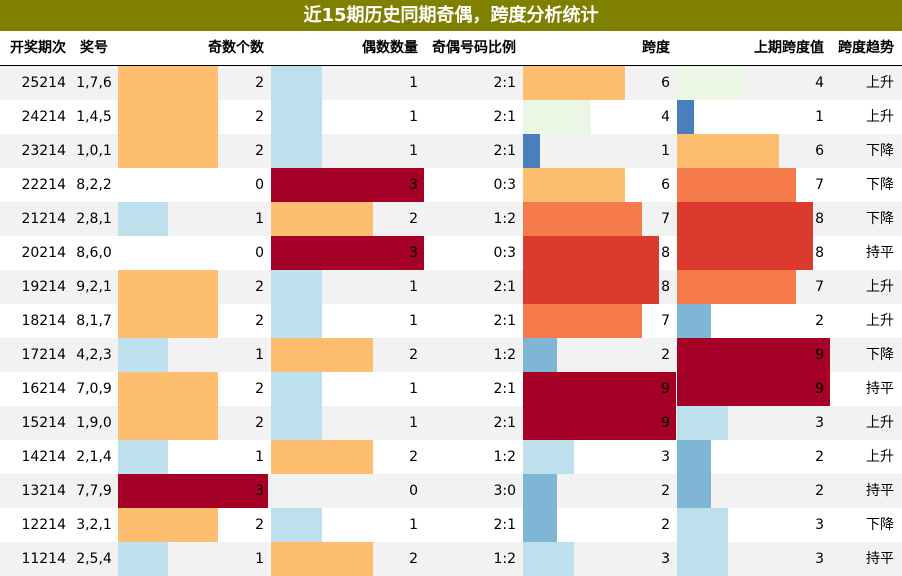  What do you see at coordinates (451, 15) in the screenshot?
I see `page-title: 近15期历史同期奇偶，跨度分析统计` at bounding box center [451, 15].